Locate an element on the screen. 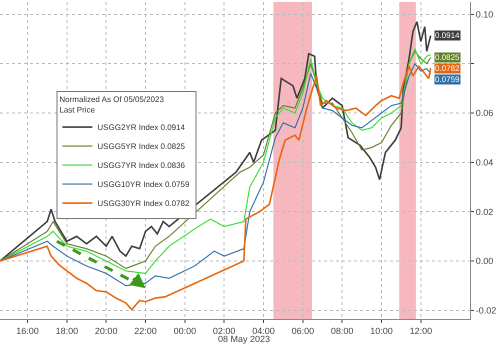  data-label: 0.0759 is located at coordinates (447, 79).